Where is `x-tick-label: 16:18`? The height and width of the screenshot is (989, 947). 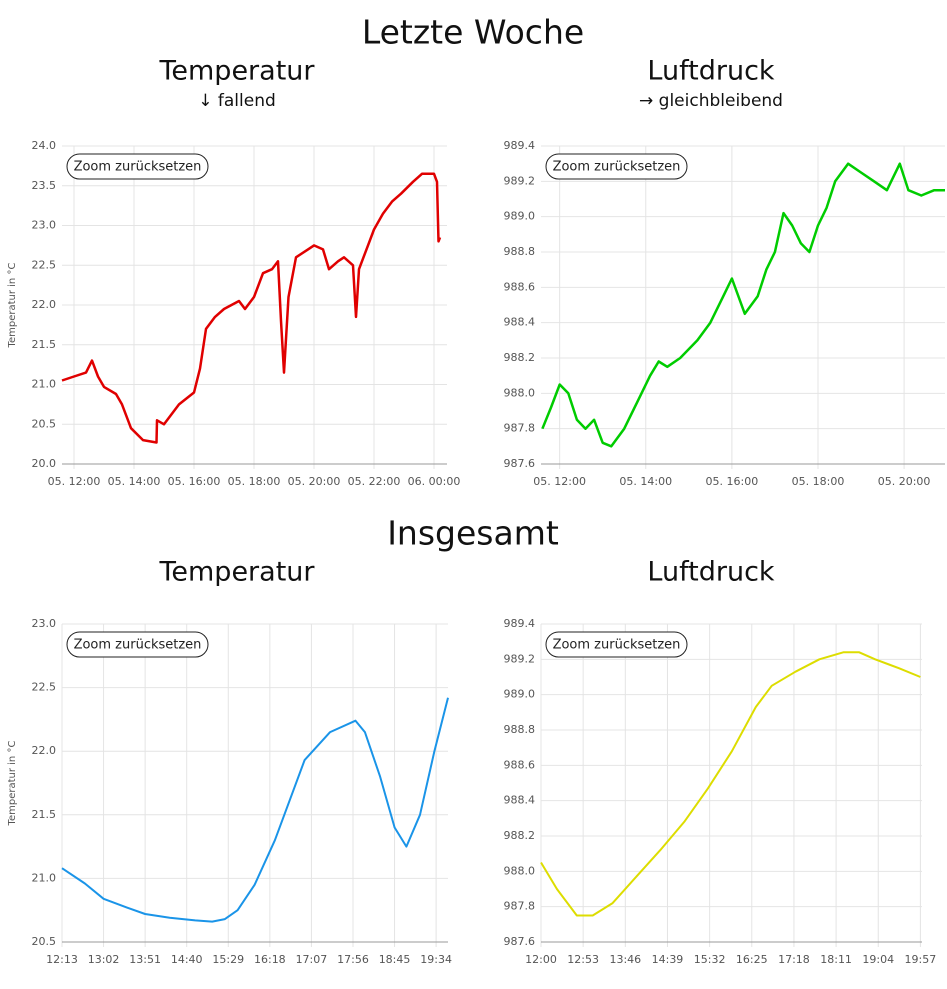 x-tick-label: 16:18 is located at coordinates (270, 959).